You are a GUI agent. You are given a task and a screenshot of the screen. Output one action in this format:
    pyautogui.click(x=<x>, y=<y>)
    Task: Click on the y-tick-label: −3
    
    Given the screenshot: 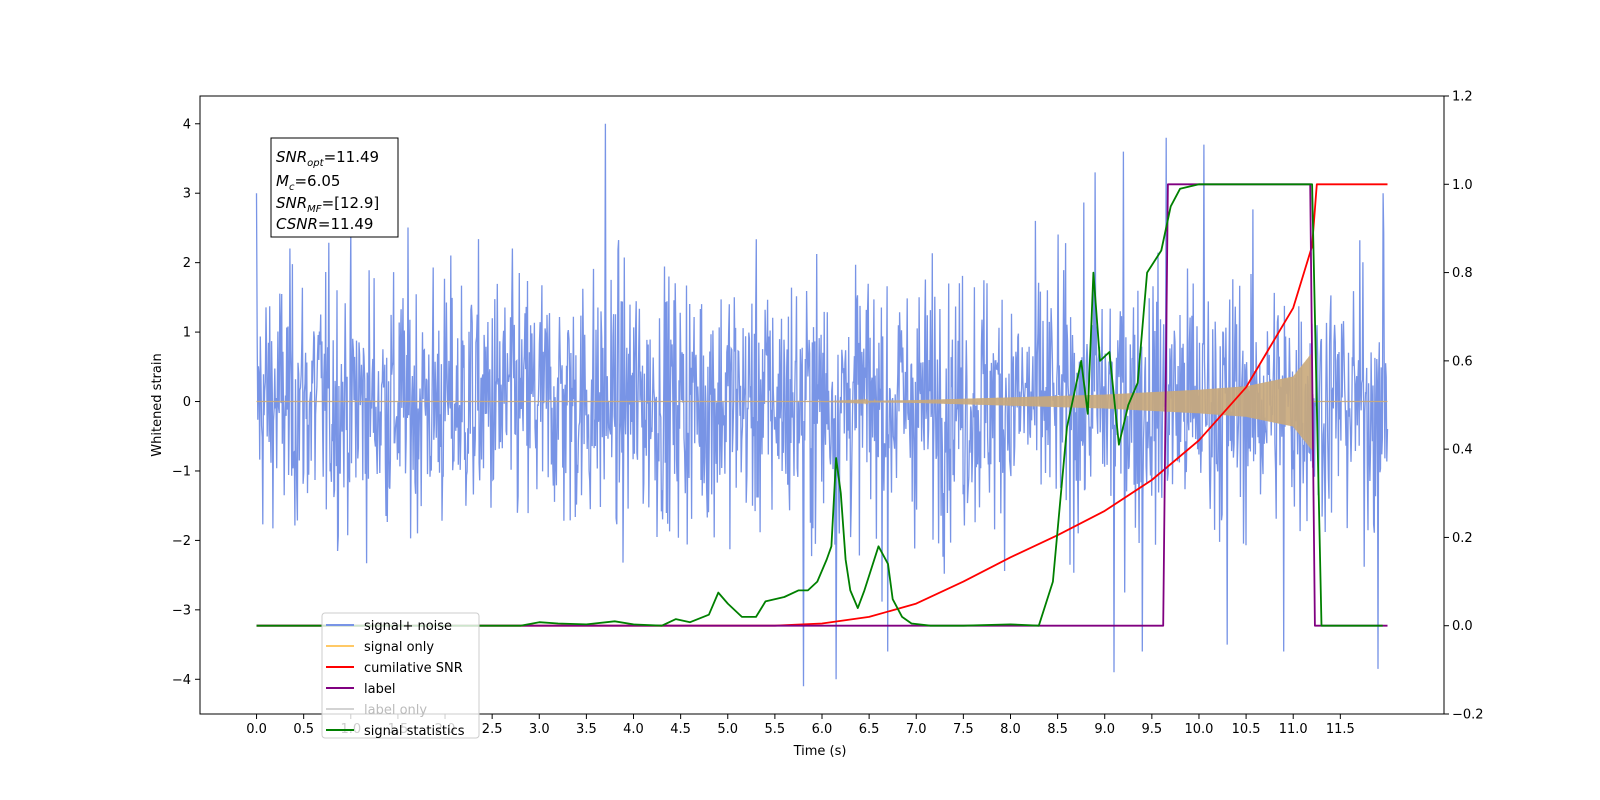 What is the action you would take?
    pyautogui.click(x=181, y=610)
    